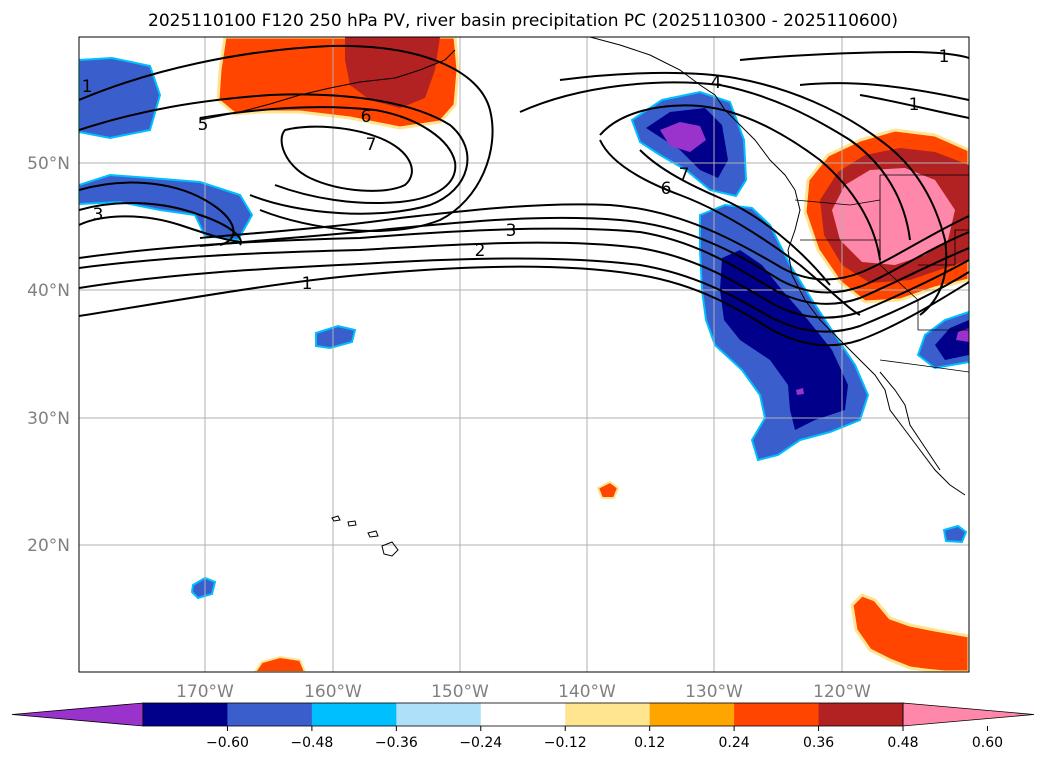 Image resolution: width=1047 pixels, height=765 pixels. Describe the element at coordinates (227, 743) in the screenshot. I see `colorbar-tick-label: −0.60` at that location.